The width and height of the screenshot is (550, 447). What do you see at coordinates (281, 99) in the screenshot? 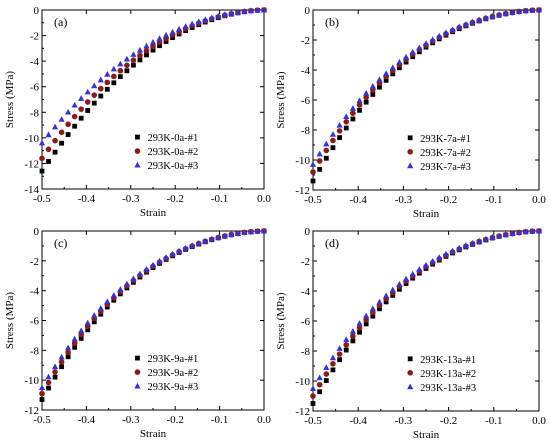
I see `y-axis-title: Stress (MPa)` at bounding box center [281, 99].